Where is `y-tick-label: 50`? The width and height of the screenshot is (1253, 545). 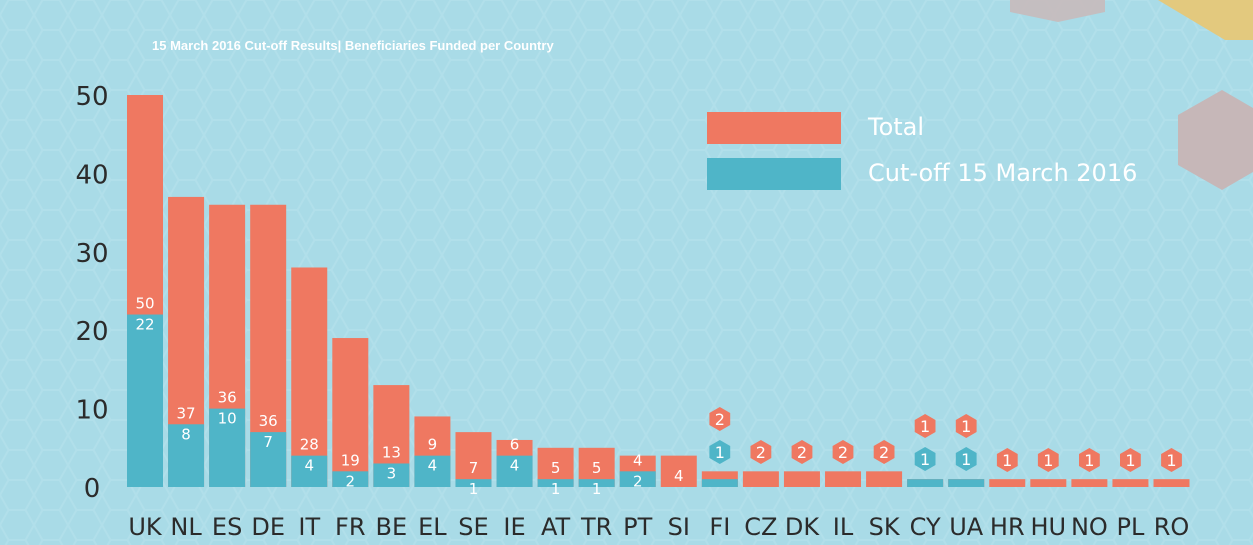
y-tick-label: 50 is located at coordinates (91, 97).